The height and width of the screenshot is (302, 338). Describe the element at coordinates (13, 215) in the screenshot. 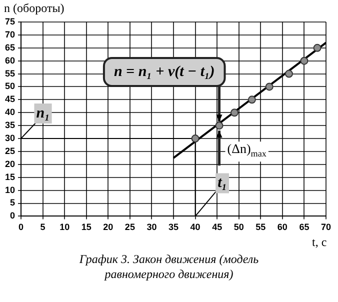

I see `y-tick-label: 0` at that location.